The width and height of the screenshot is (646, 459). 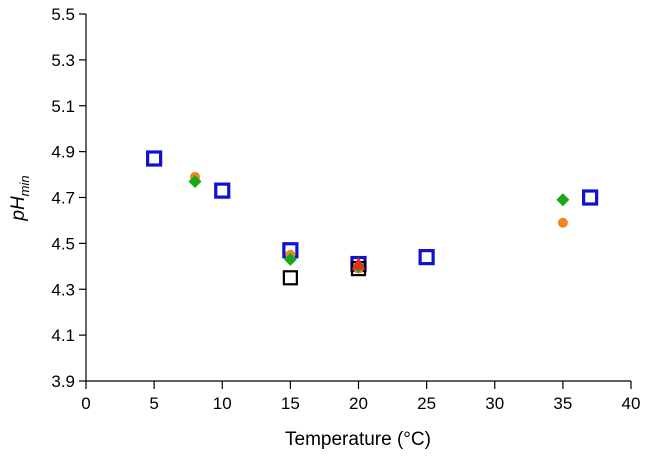 I want to click on x-tick-label: 25, so click(x=426, y=403).